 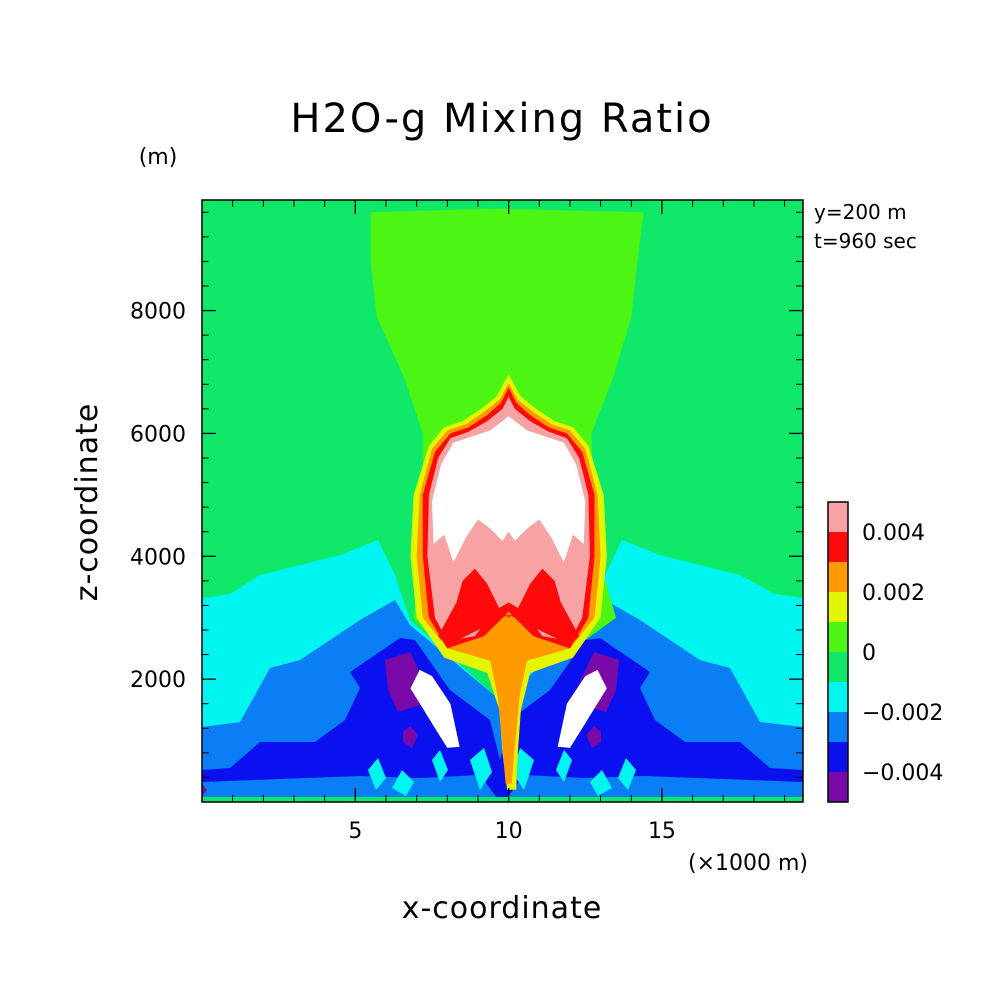 What do you see at coordinates (662, 831) in the screenshot?
I see `x-tick-label: 15` at bounding box center [662, 831].